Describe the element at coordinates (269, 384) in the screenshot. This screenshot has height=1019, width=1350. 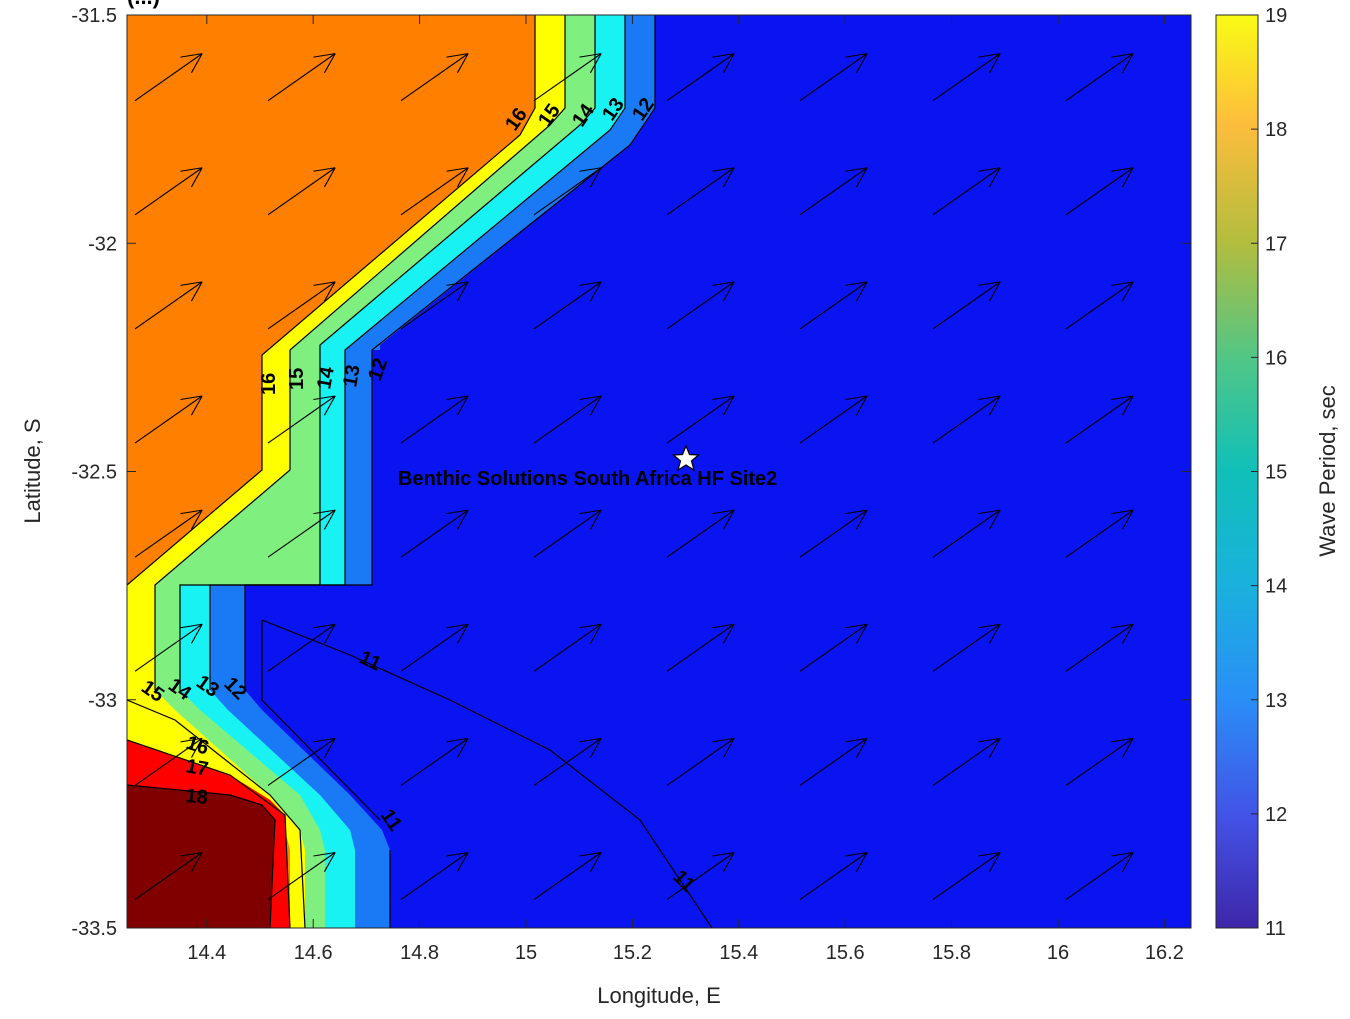
I see `contour-label: 16` at that location.